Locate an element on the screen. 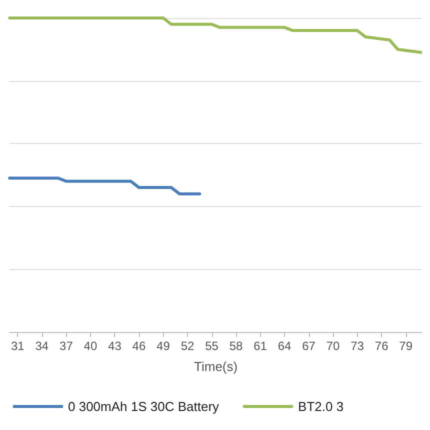  x-tick-label: 67 is located at coordinates (309, 346).